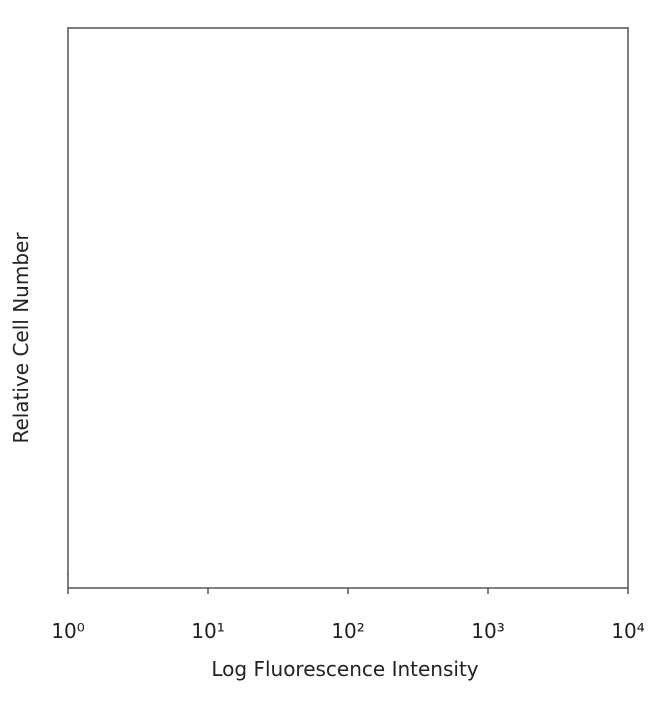  Describe the element at coordinates (347, 631) in the screenshot. I see `x-tick-label: 10²` at that location.